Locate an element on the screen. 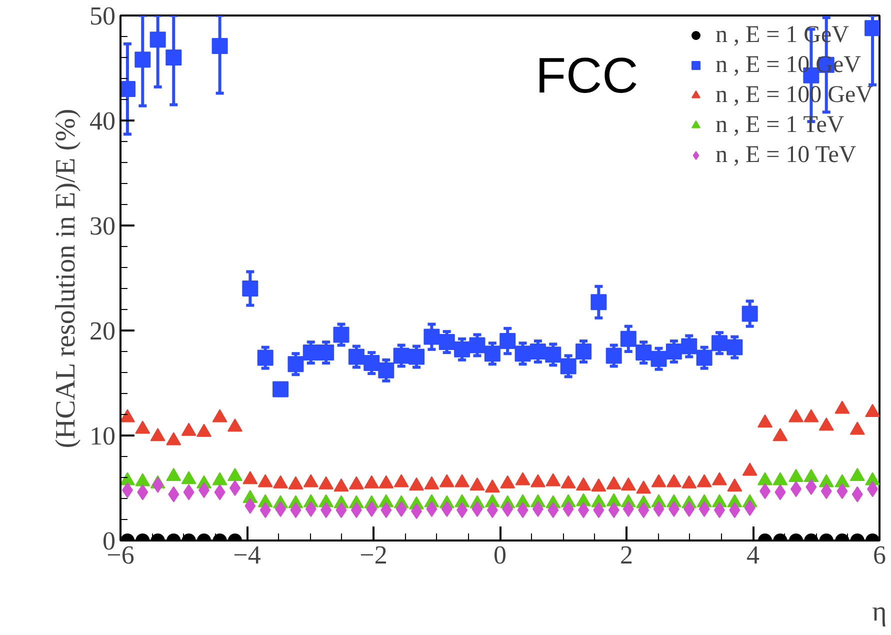 The width and height of the screenshot is (891, 635). y-tick-label: 50 is located at coordinates (103, 16).